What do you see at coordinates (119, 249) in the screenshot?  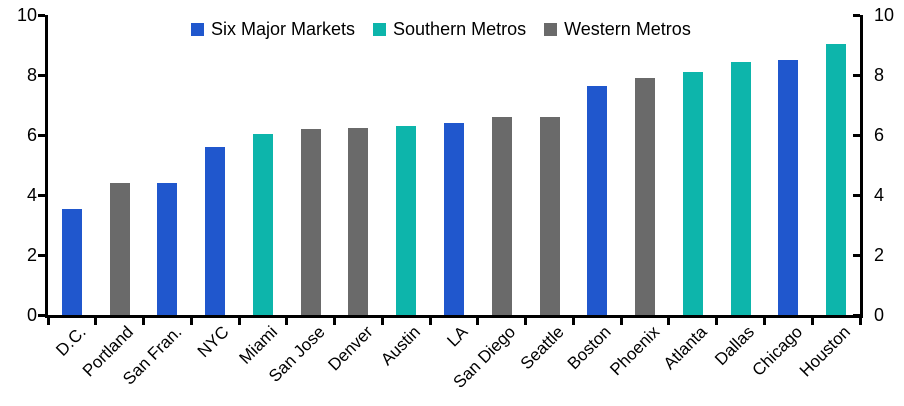 I see `bar-portland` at bounding box center [119, 249].